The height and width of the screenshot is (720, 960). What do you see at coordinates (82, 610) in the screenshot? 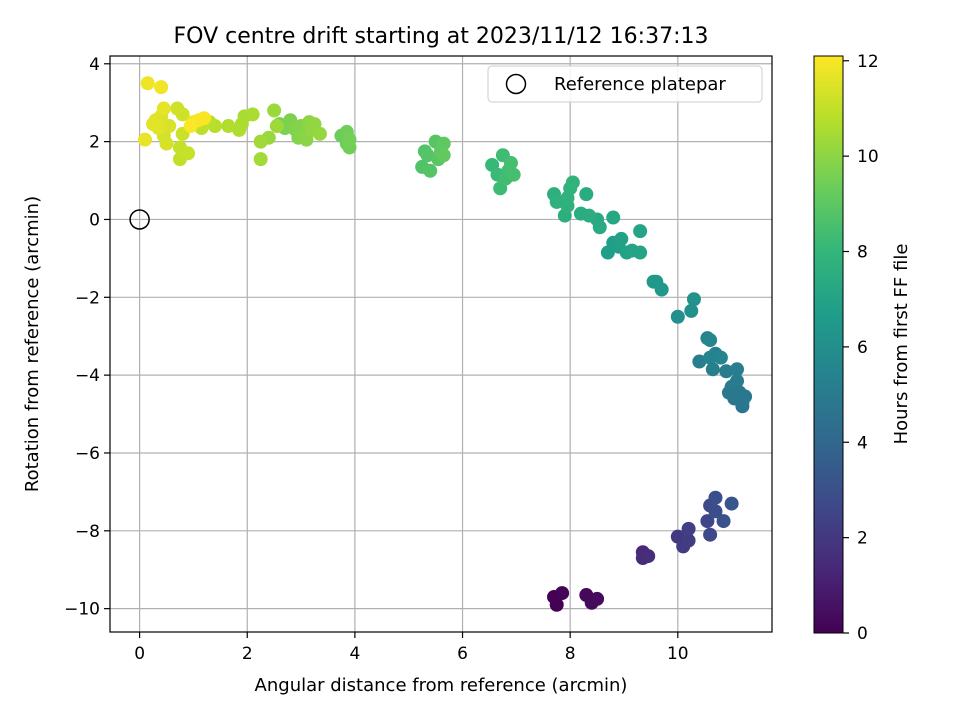
I see `y-tick-label: −10` at bounding box center [82, 610].